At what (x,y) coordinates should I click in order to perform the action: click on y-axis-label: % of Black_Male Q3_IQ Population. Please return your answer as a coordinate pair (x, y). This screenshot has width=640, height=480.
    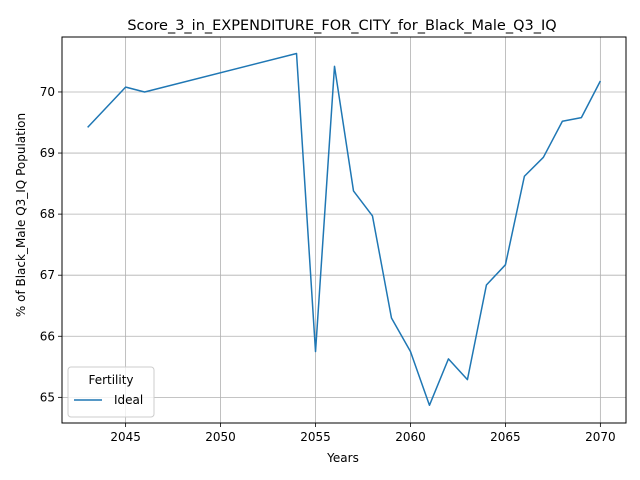
    Looking at the image, I should click on (21, 215).